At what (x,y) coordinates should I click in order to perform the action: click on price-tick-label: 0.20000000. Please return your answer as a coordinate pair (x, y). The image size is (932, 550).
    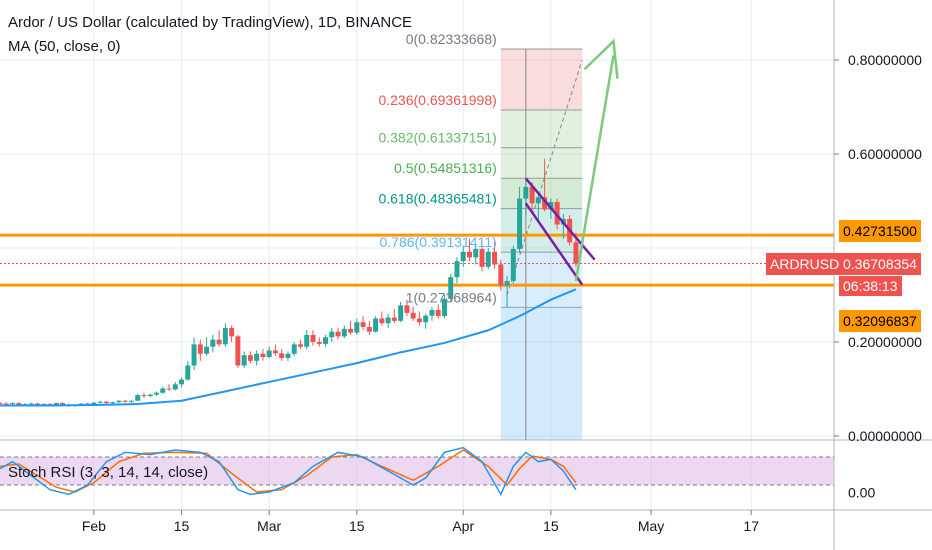
    Looking at the image, I should click on (885, 342).